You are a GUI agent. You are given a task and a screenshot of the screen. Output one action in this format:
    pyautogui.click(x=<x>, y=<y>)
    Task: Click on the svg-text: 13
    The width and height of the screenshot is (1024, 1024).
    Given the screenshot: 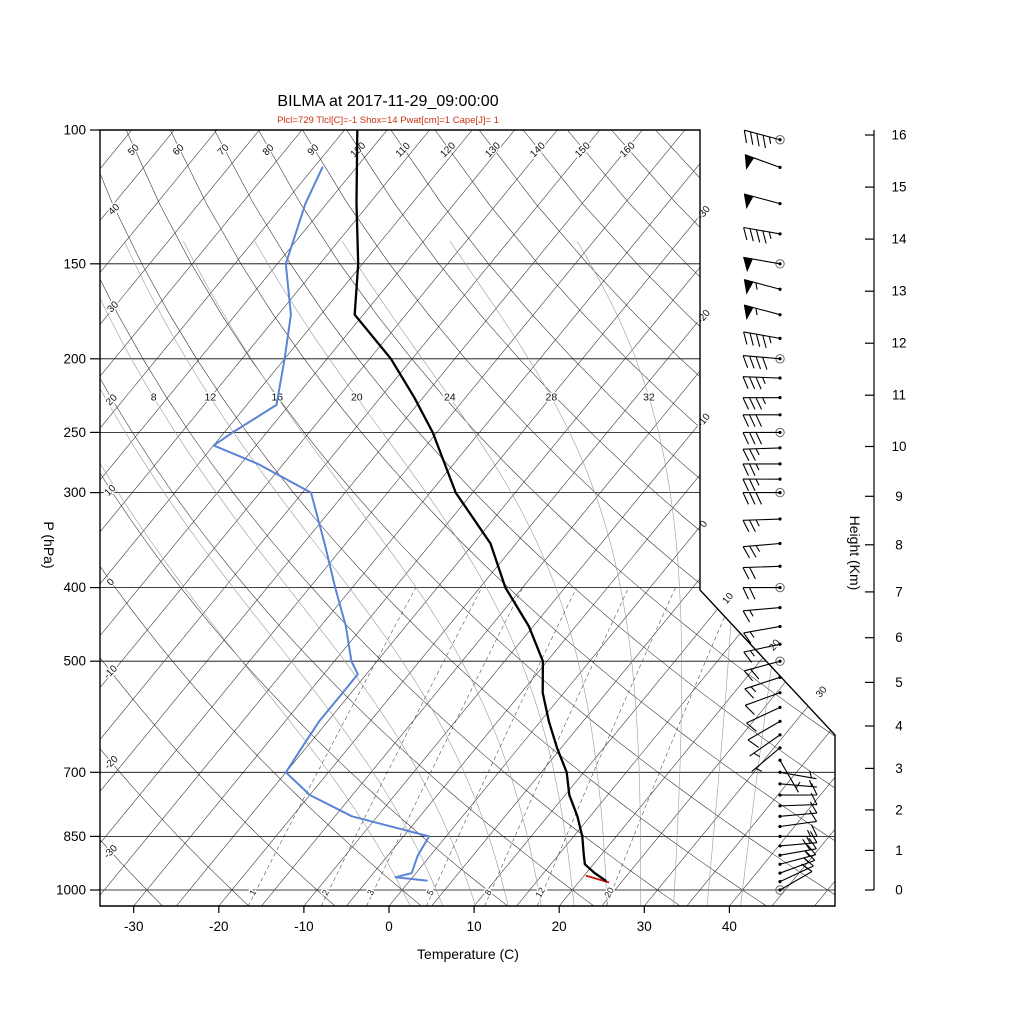 What is the action you would take?
    pyautogui.click(x=898, y=291)
    